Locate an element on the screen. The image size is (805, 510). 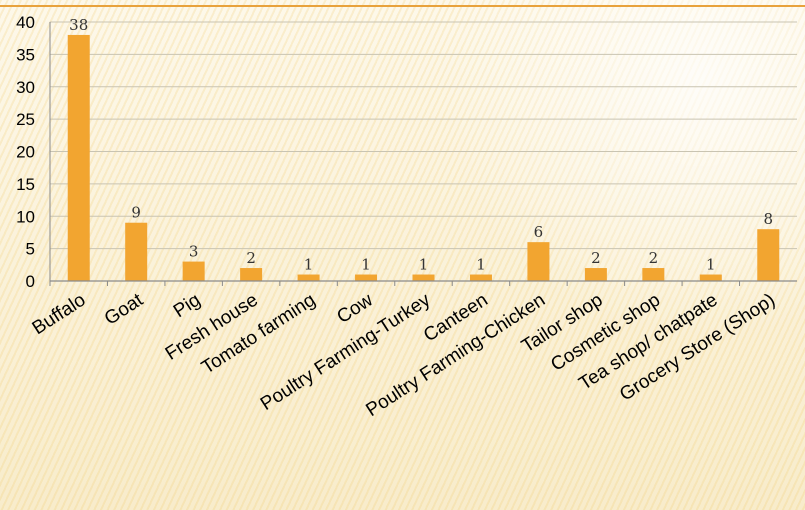
y-tick-label: 5 is located at coordinates (30, 249).